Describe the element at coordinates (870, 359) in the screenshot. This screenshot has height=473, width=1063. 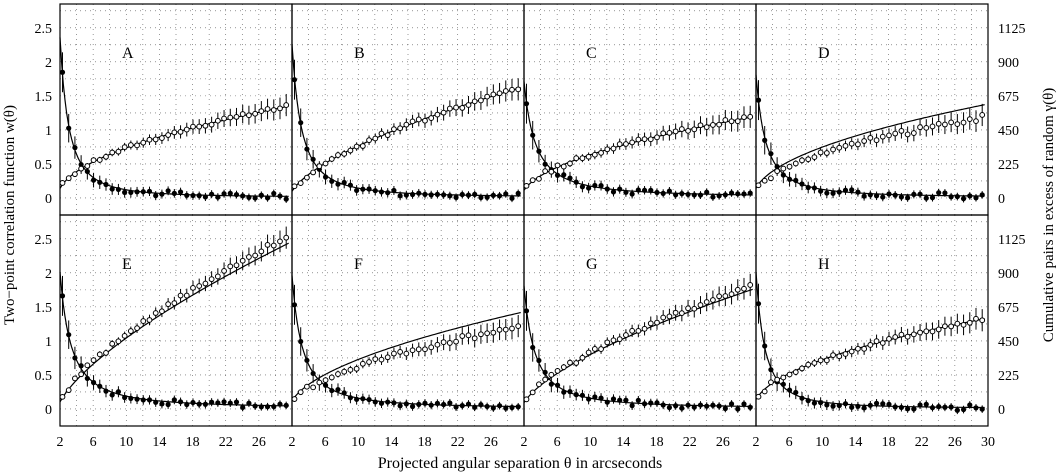
I see `gamma-model-curve` at that location.